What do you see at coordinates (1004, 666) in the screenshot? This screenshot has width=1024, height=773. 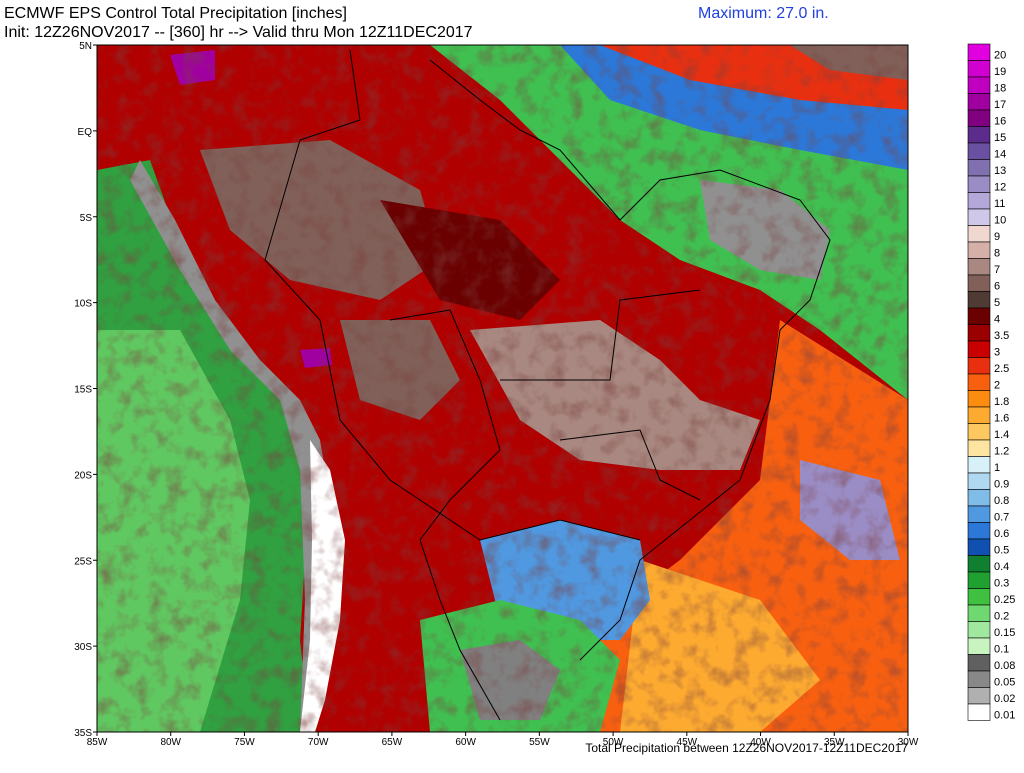 I see `colorbar-label: 0.08` at bounding box center [1004, 666].